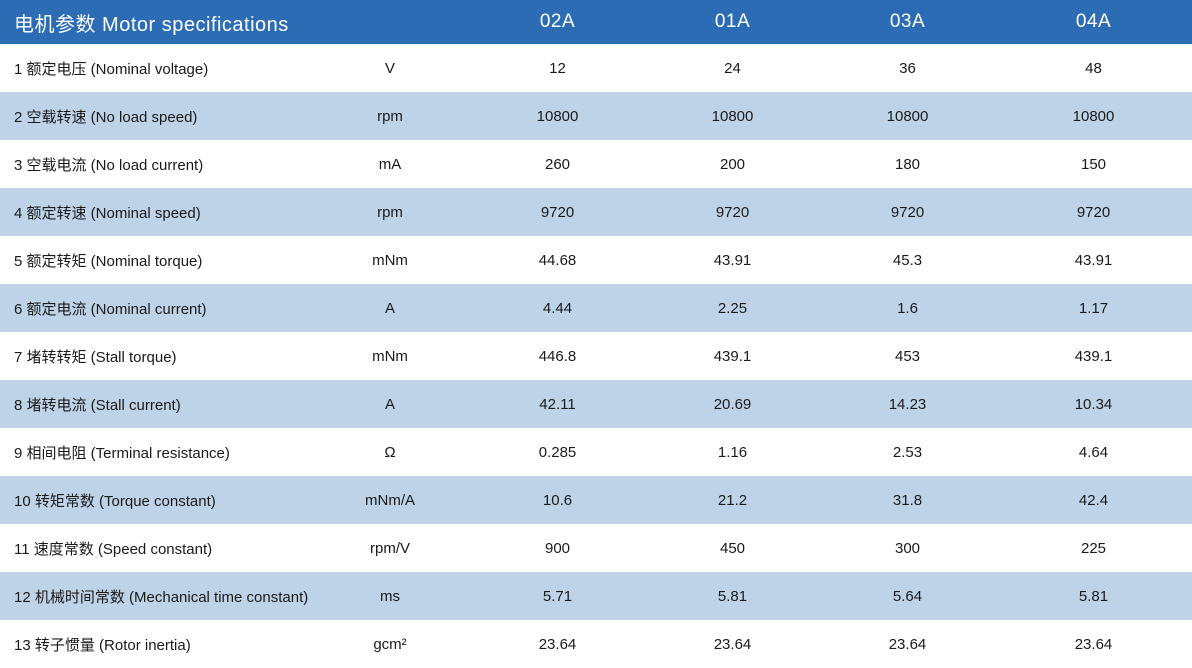  Describe the element at coordinates (907, 596) in the screenshot. I see `value-cell: 5.64` at that location.